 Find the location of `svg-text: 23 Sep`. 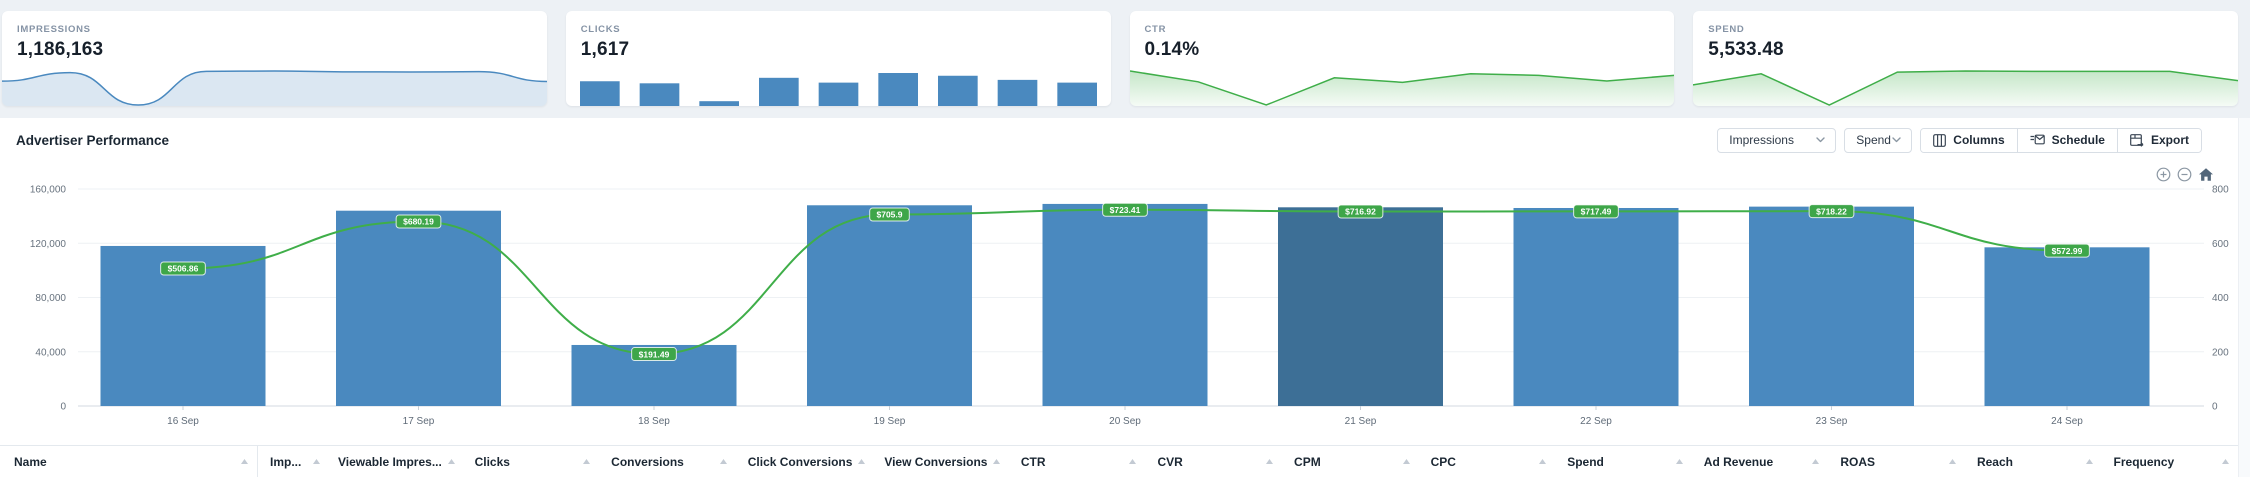

svg-text: 23 Sep is located at coordinates (1832, 421).